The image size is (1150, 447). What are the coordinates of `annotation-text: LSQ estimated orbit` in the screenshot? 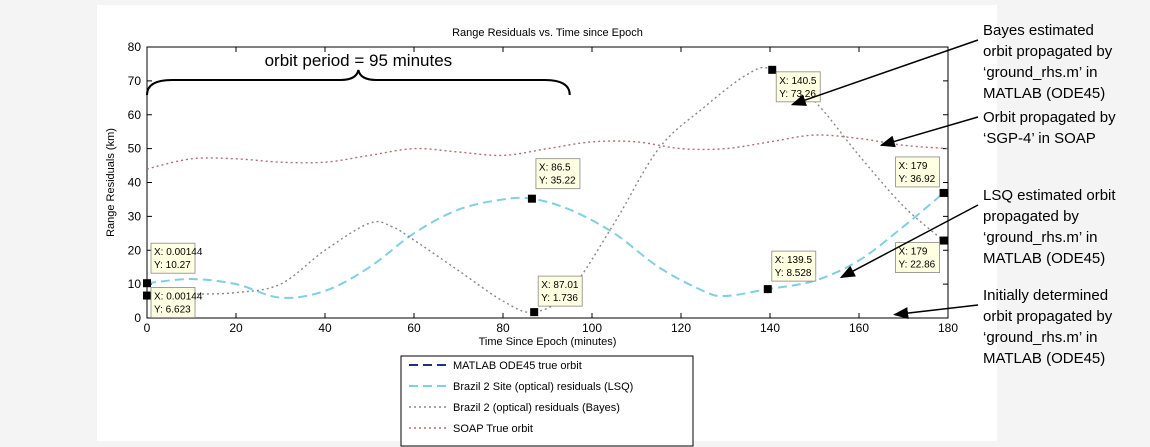 It's located at (1049, 195).